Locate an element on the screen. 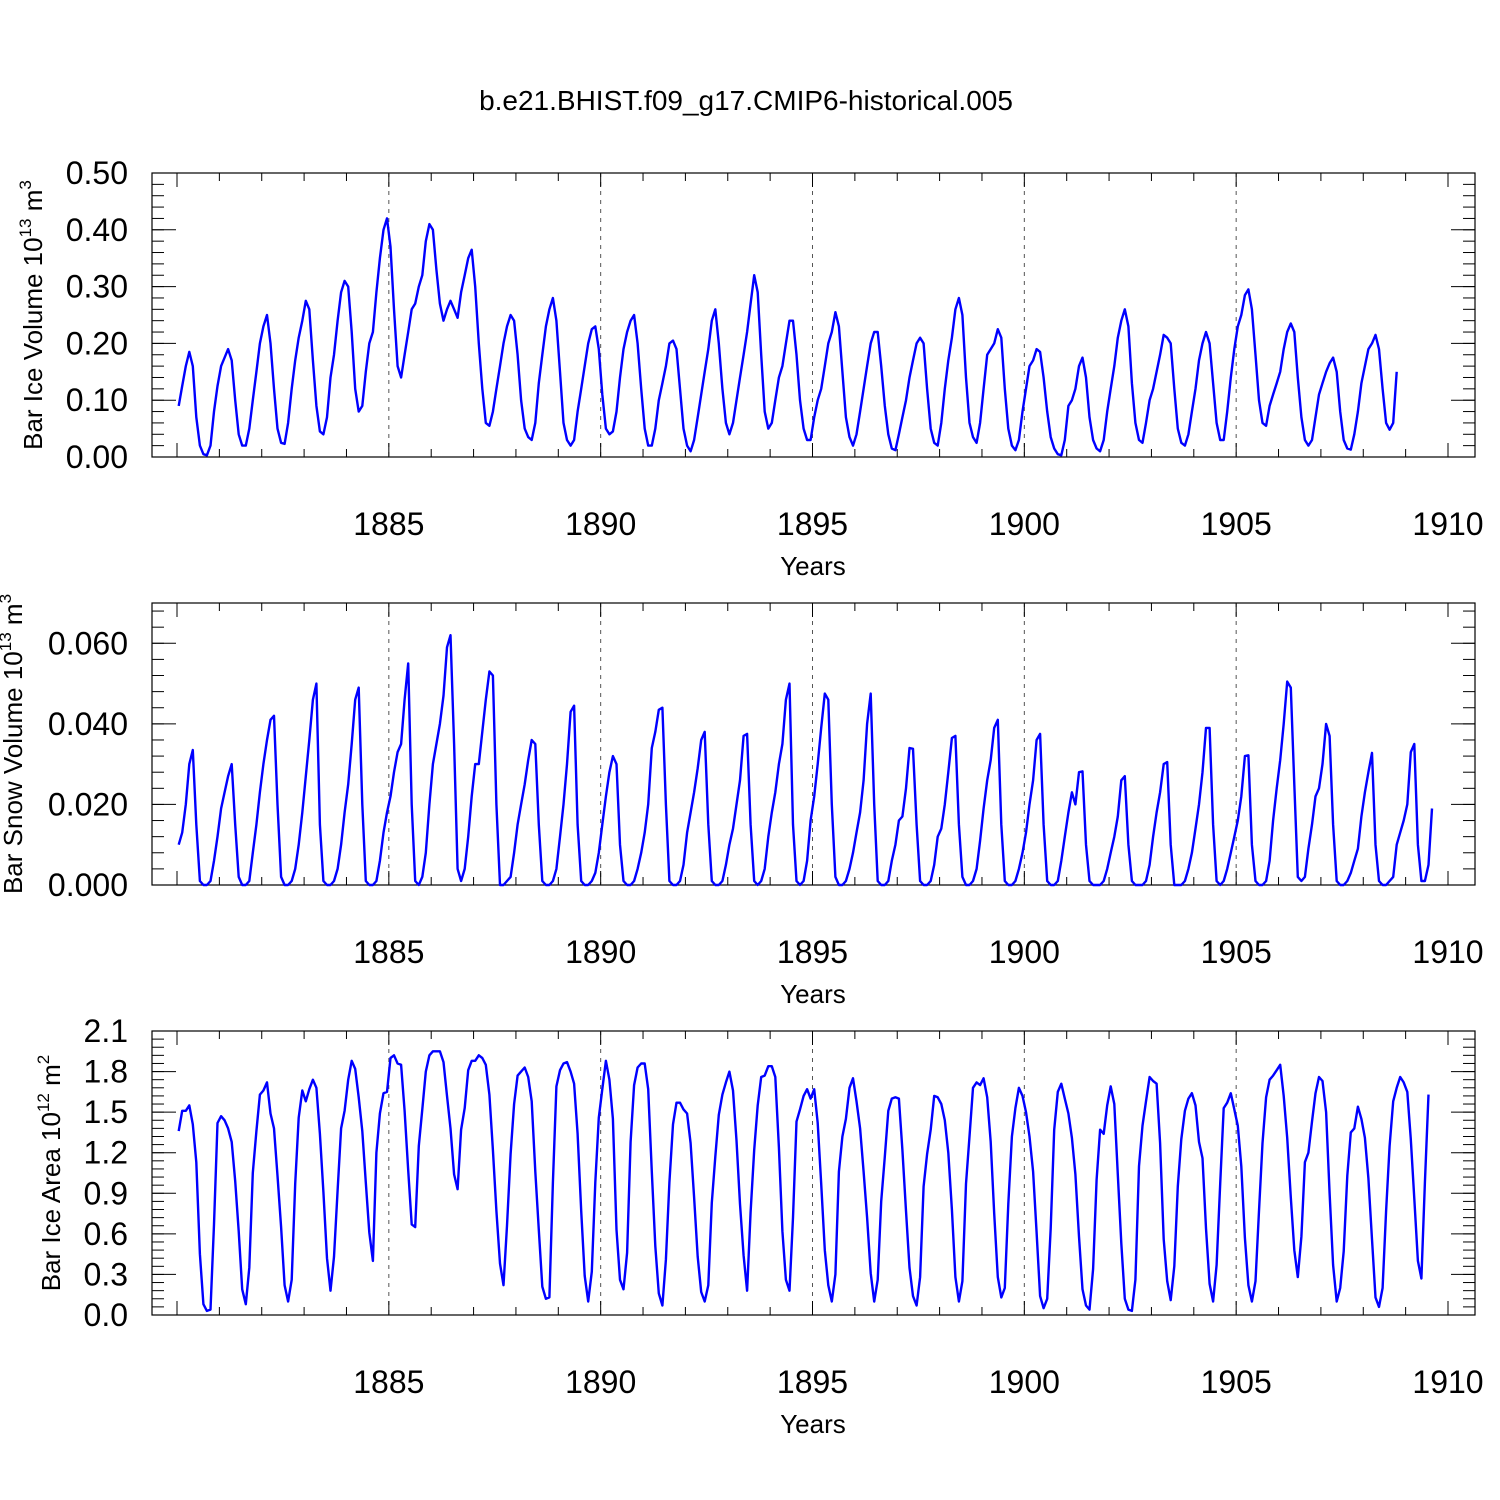 The width and height of the screenshot is (1500, 1500). y-tick-label: 0.9 is located at coordinates (106, 1193).